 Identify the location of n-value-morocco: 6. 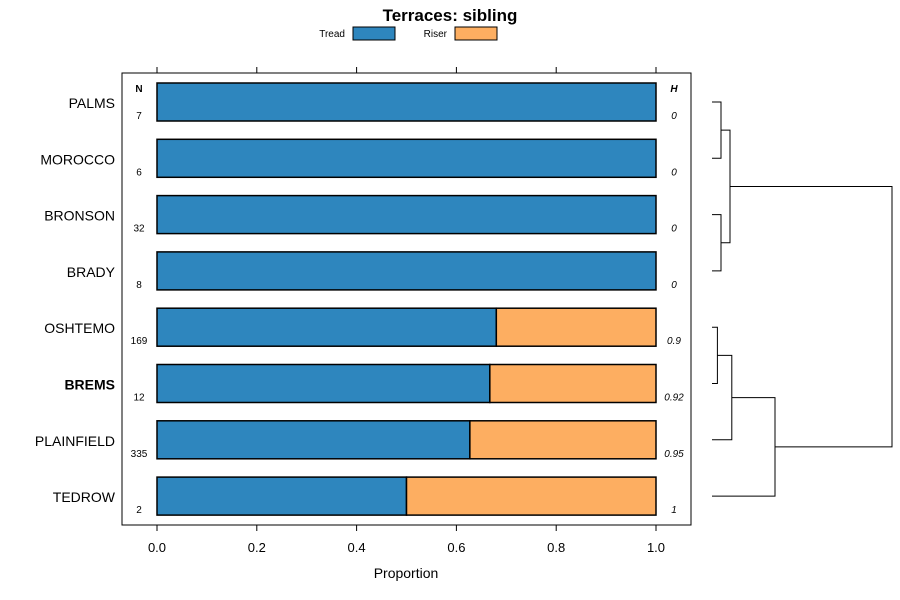
(139, 172).